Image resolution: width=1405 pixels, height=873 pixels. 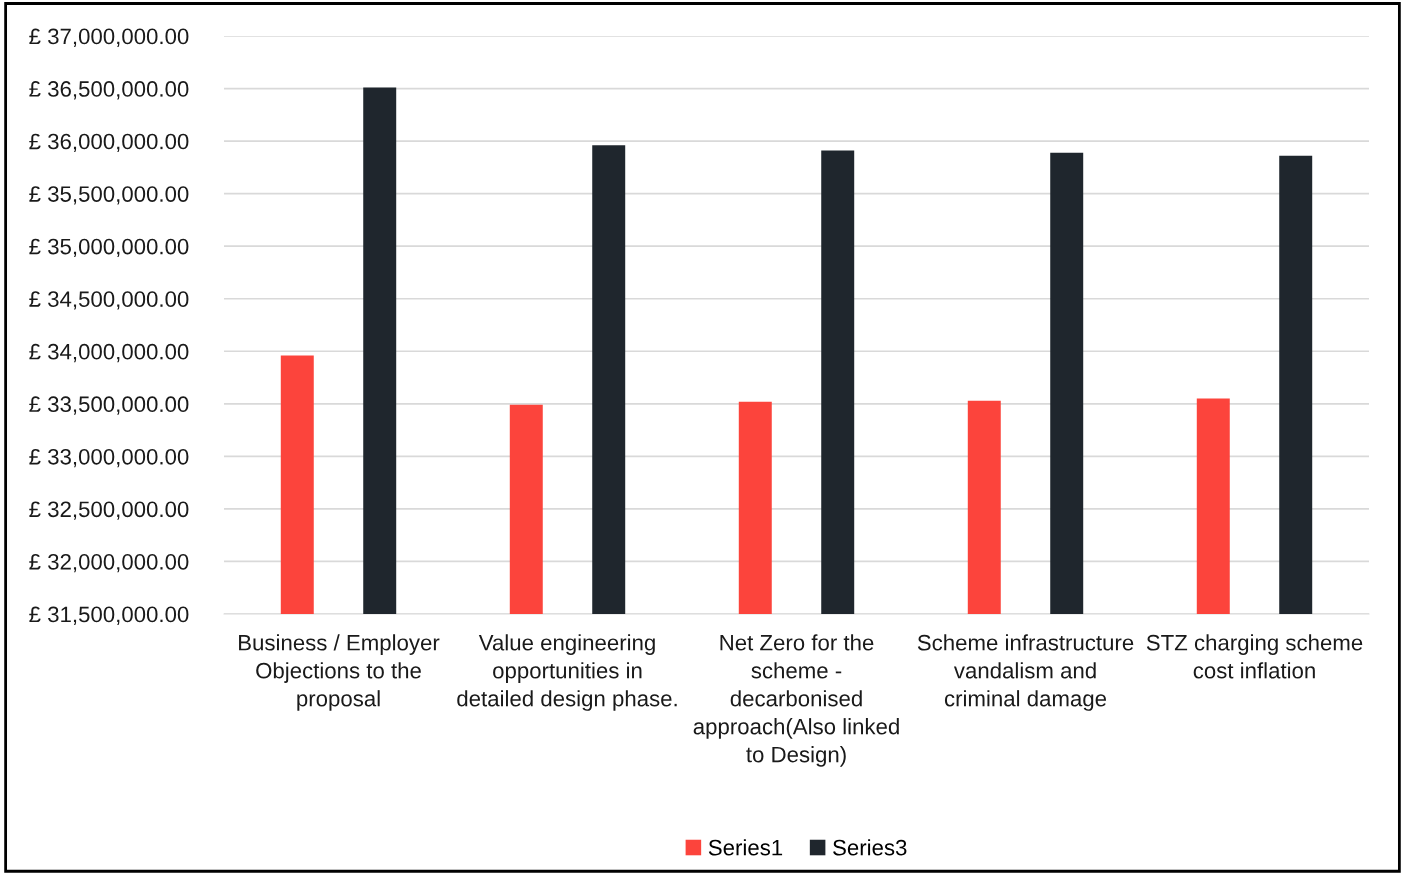 What do you see at coordinates (109, 142) in the screenshot?
I see `y-tick-label: £ 36,000,000.00` at bounding box center [109, 142].